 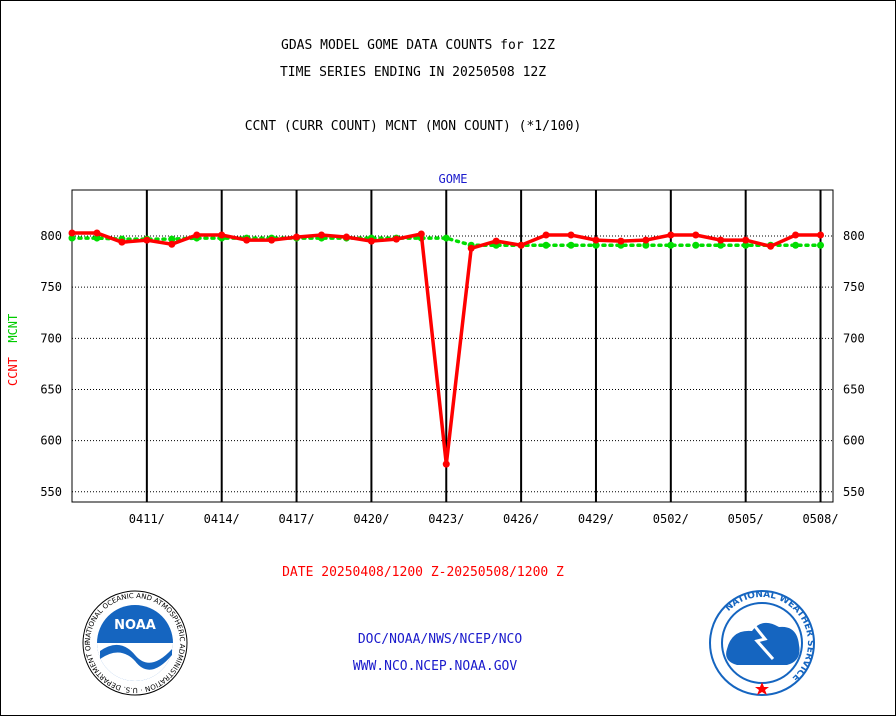 I want to click on y-tick-label-right: 800, so click(x=854, y=236).